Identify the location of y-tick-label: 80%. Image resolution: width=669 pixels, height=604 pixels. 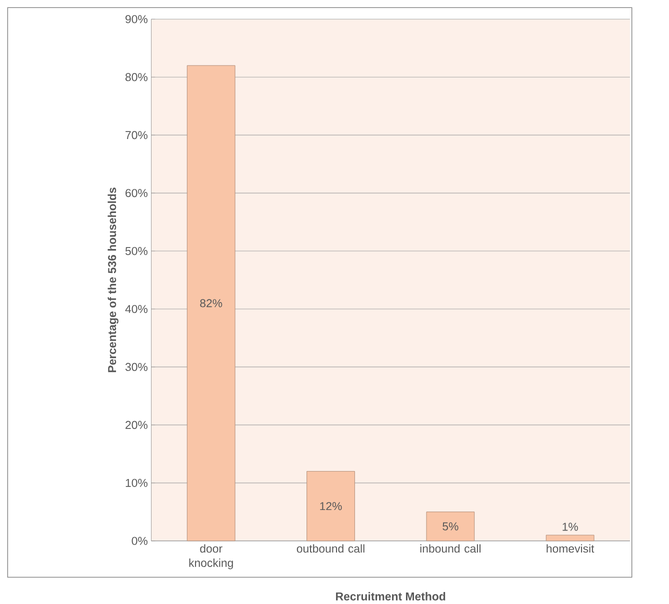
(136, 77).